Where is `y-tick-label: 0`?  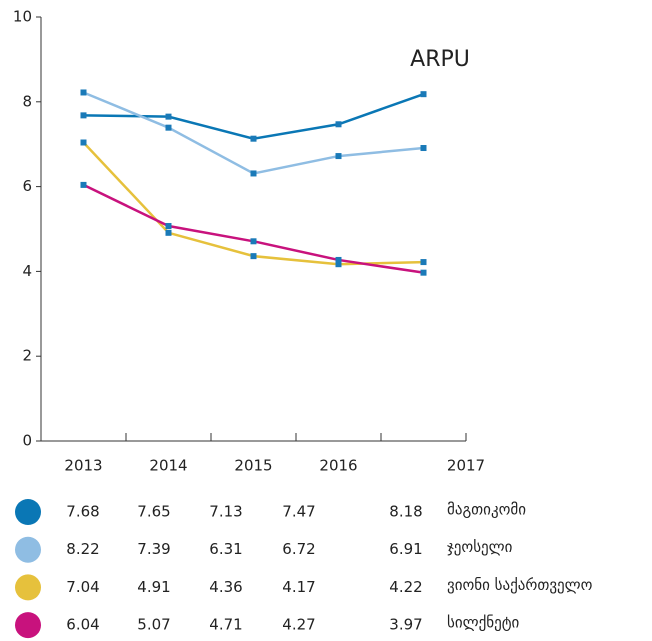 y-tick-label: 0 is located at coordinates (27, 441).